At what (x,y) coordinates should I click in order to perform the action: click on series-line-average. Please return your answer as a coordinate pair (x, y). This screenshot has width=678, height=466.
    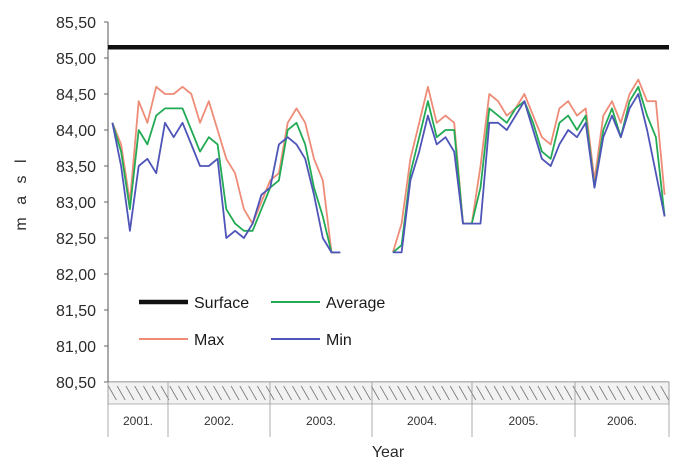
    Looking at the image, I should click on (226, 180).